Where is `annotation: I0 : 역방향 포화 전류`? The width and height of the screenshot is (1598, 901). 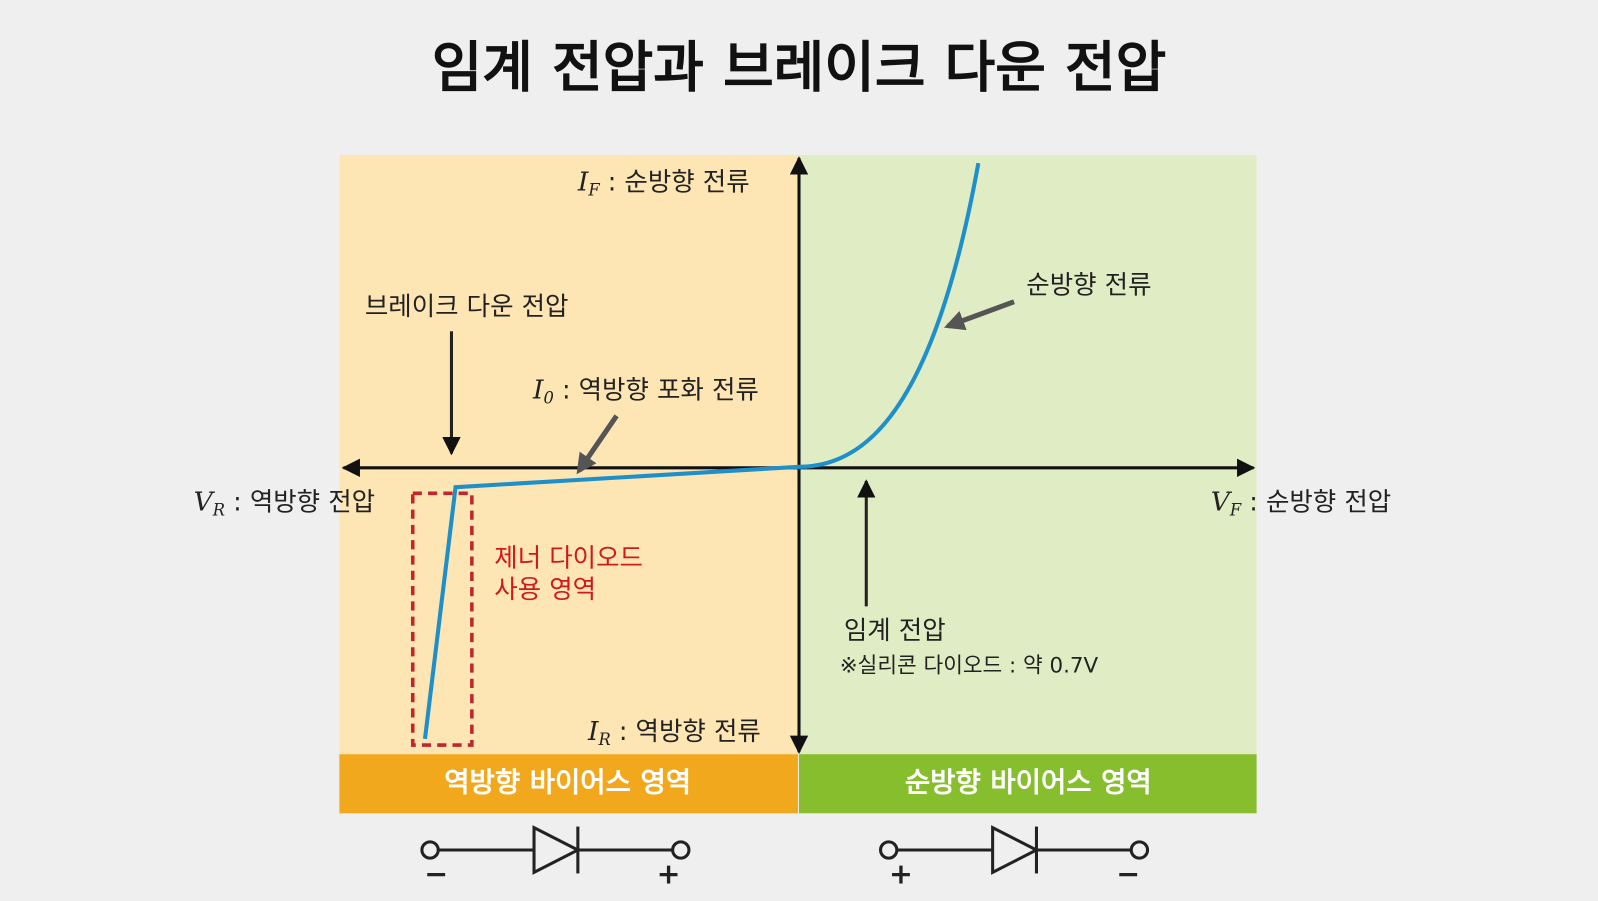 annotation: I0 : 역방향 포화 전류 is located at coordinates (645, 390).